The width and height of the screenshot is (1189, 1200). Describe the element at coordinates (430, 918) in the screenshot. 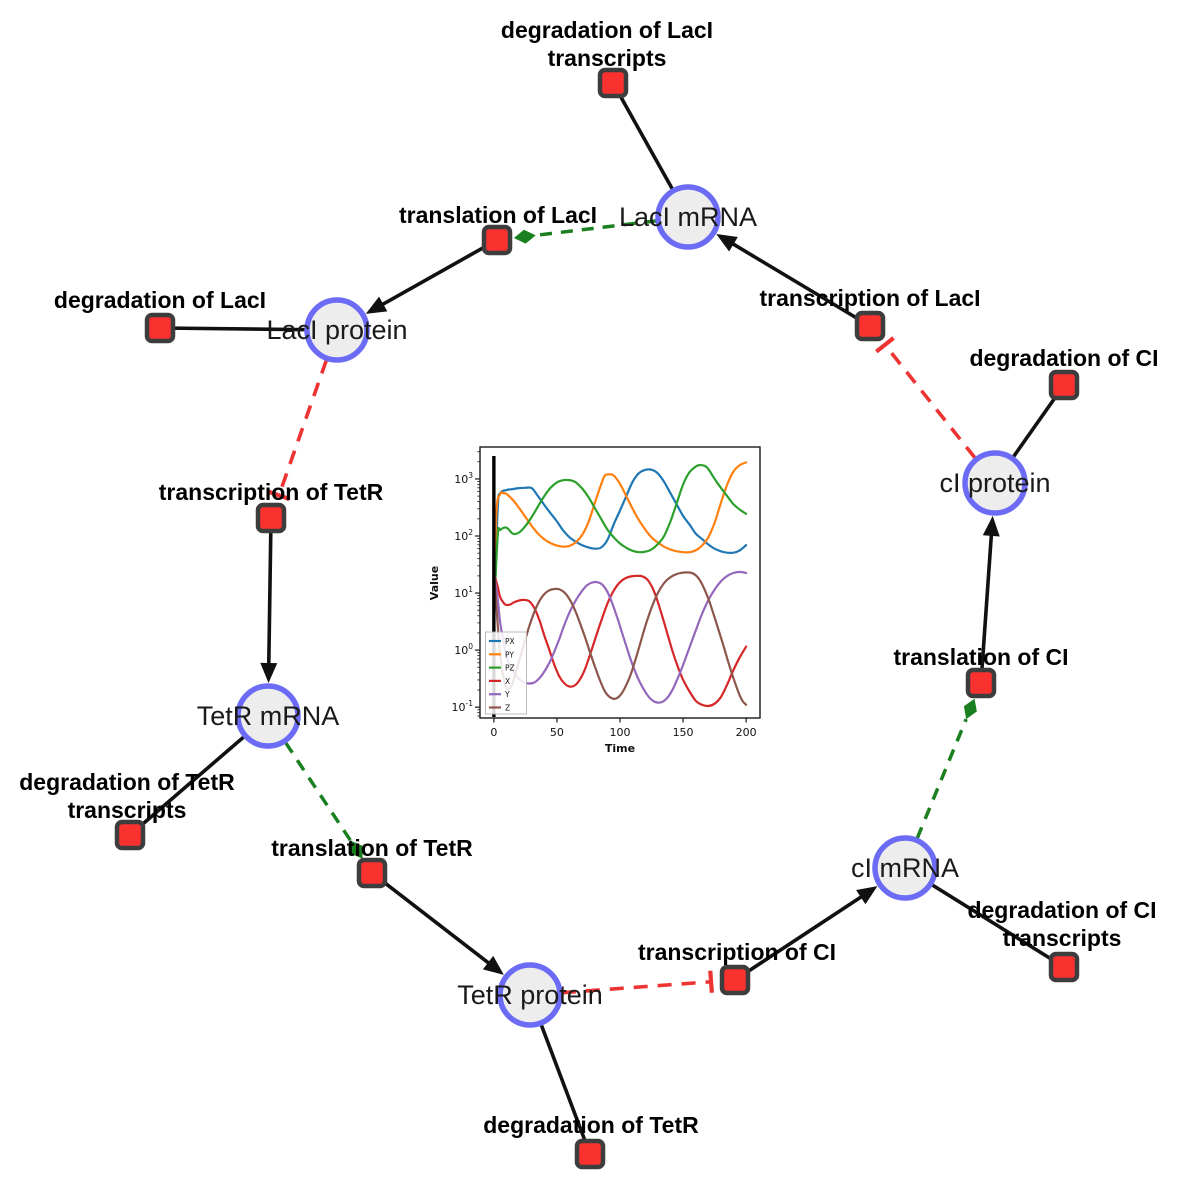

I see `edge-production-transl_tetr-to-tetr_protein` at that location.